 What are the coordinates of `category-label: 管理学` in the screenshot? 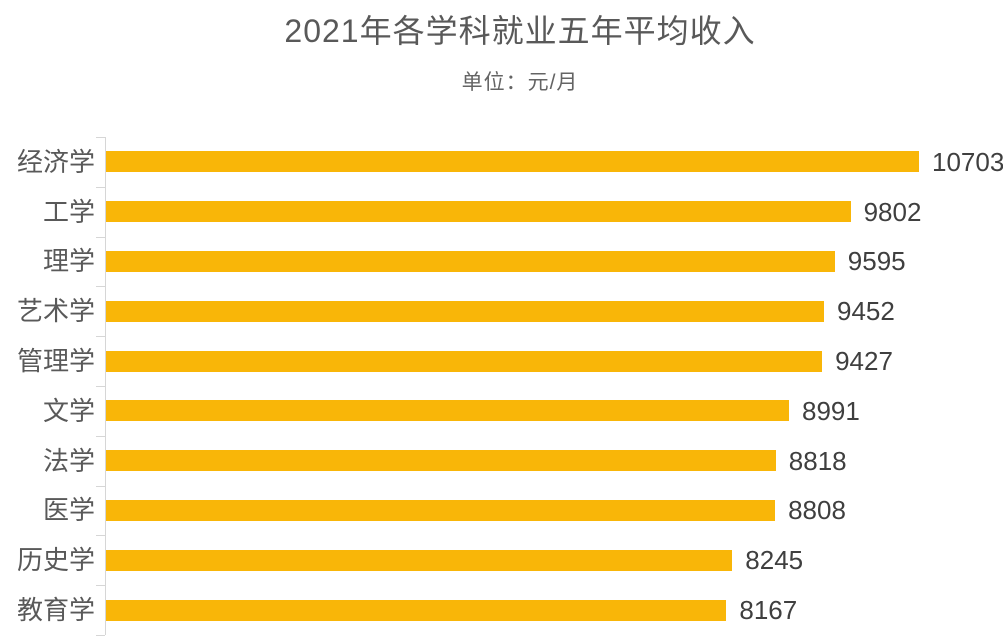 It's located at (55, 361).